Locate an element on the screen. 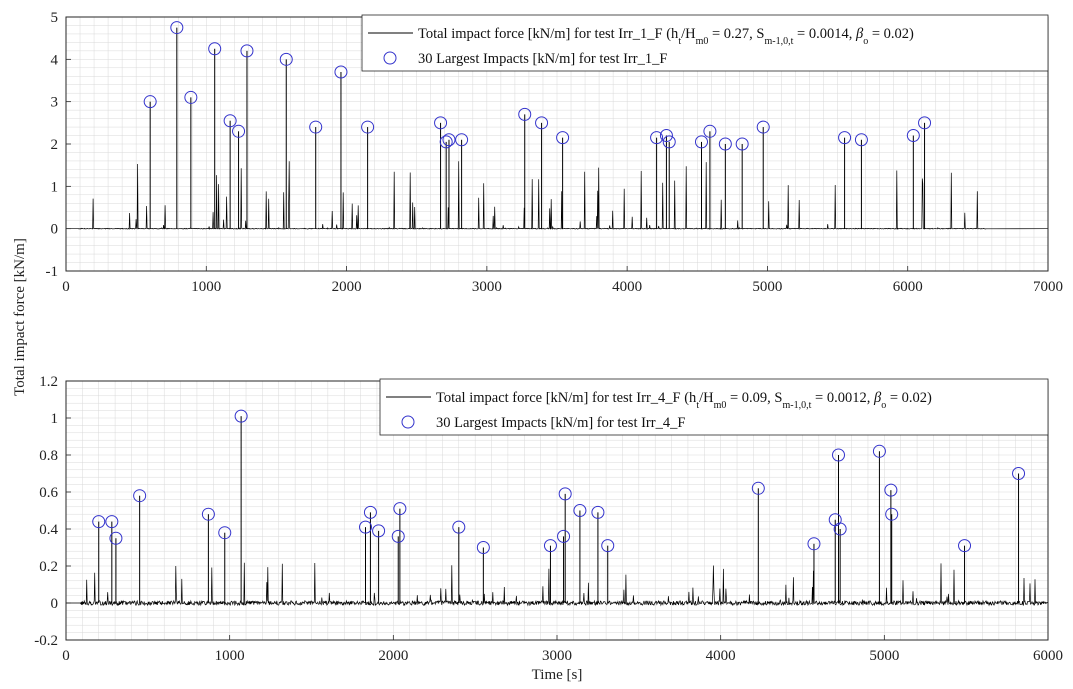  top-x-tick-label: 2000 is located at coordinates (347, 287).